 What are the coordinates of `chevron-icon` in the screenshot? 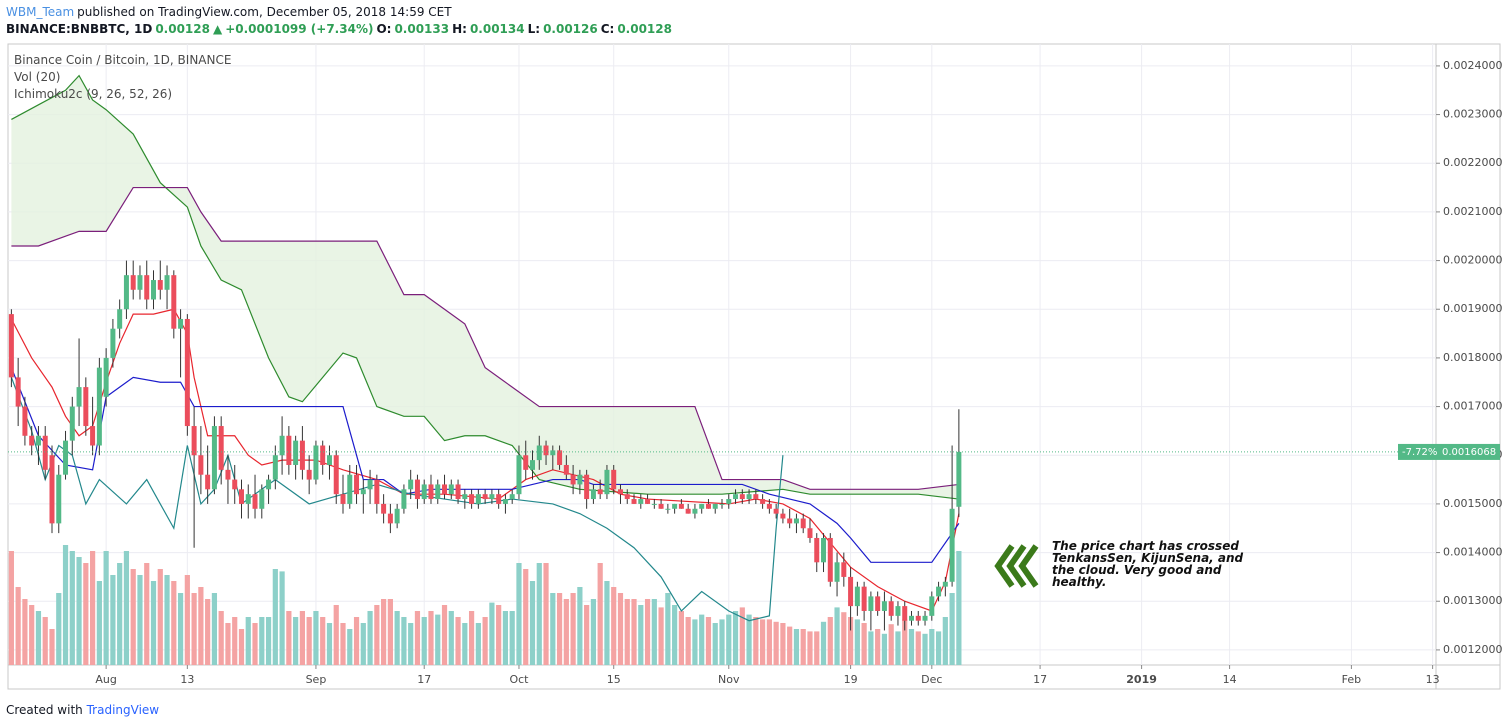 It's located at (1016, 566).